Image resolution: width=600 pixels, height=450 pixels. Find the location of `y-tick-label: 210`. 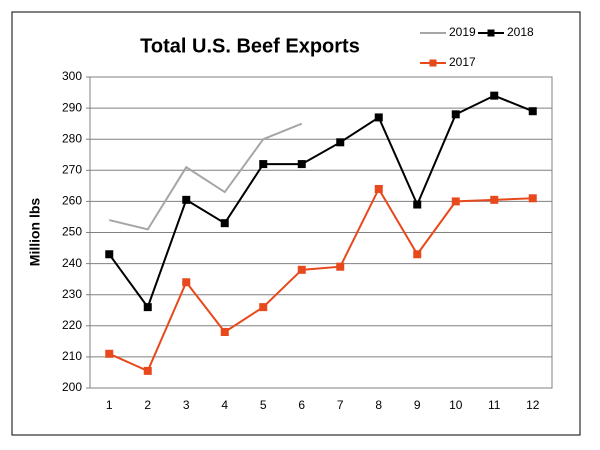

y-tick-label: 210 is located at coordinates (72, 356).